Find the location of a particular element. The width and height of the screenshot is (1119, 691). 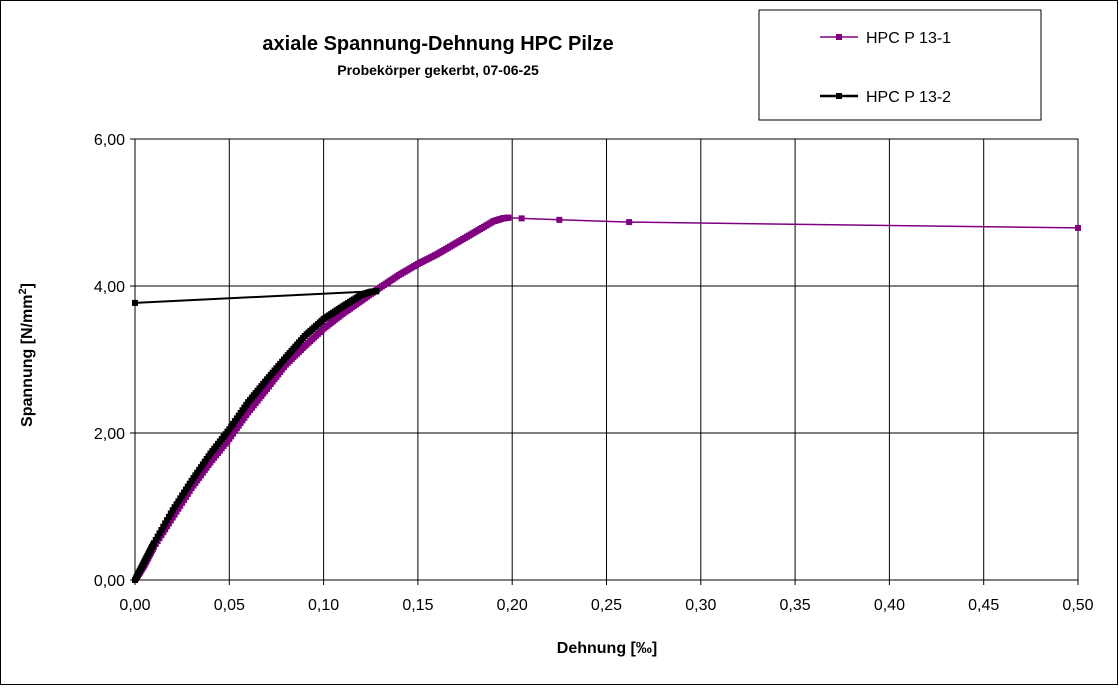

x-tick-label: 0,00 is located at coordinates (134, 605).